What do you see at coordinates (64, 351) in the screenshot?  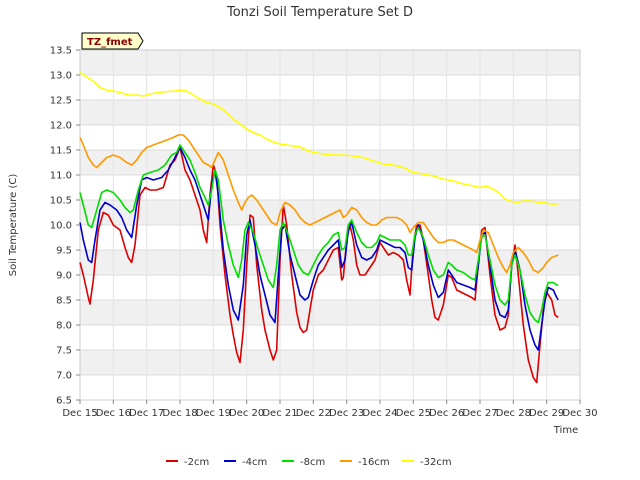 I see `y-tick-label: 7.5` at bounding box center [64, 351].